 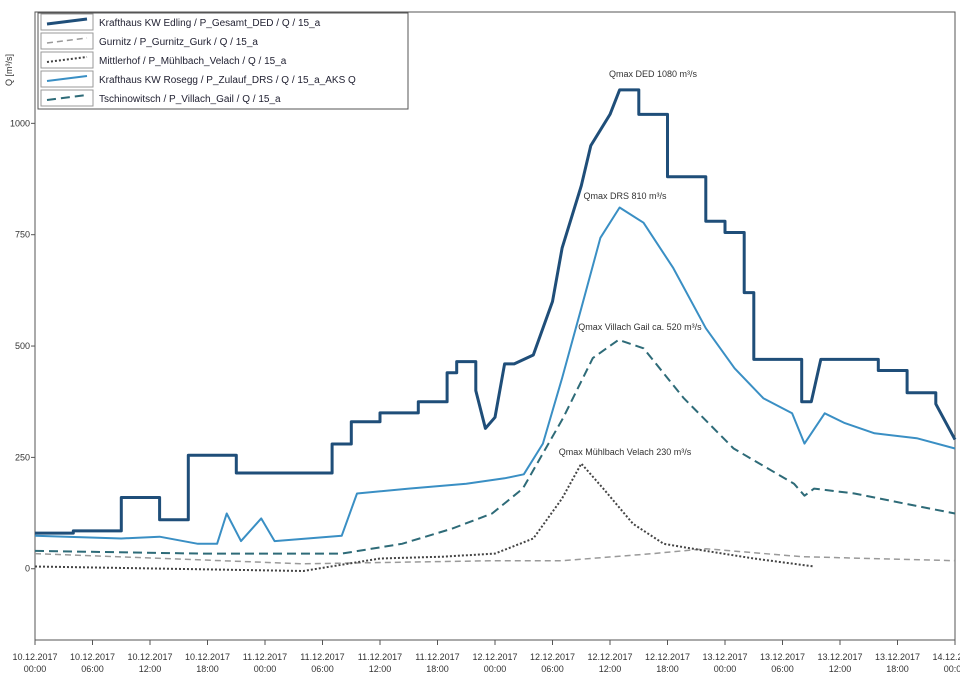 What do you see at coordinates (322, 663) in the screenshot?
I see `x-tick-label: 11.12.2017 06:00` at bounding box center [322, 663].